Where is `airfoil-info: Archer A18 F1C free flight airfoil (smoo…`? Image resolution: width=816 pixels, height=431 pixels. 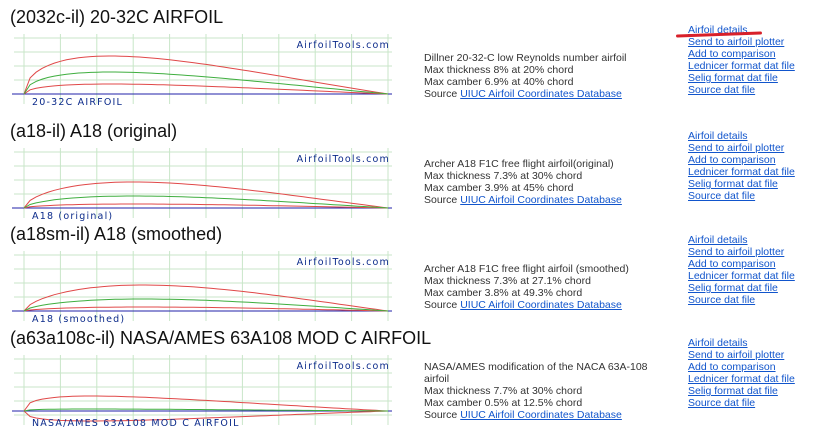
airfoil-info: Archer A18 F1C free flight airfoil (smoo… is located at coordinates (549, 287).